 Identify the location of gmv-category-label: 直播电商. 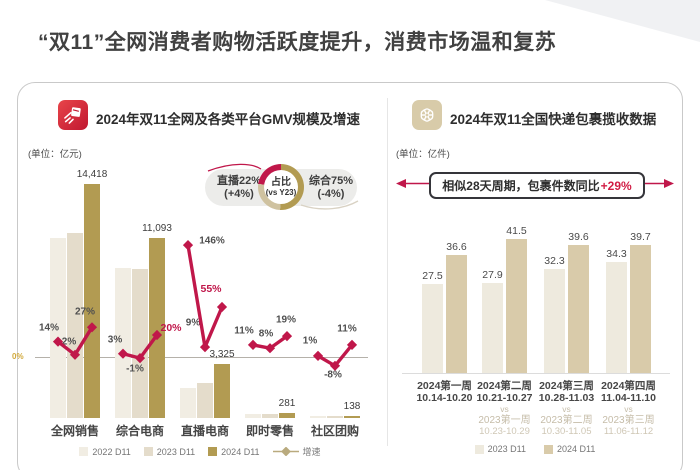
(204, 431).